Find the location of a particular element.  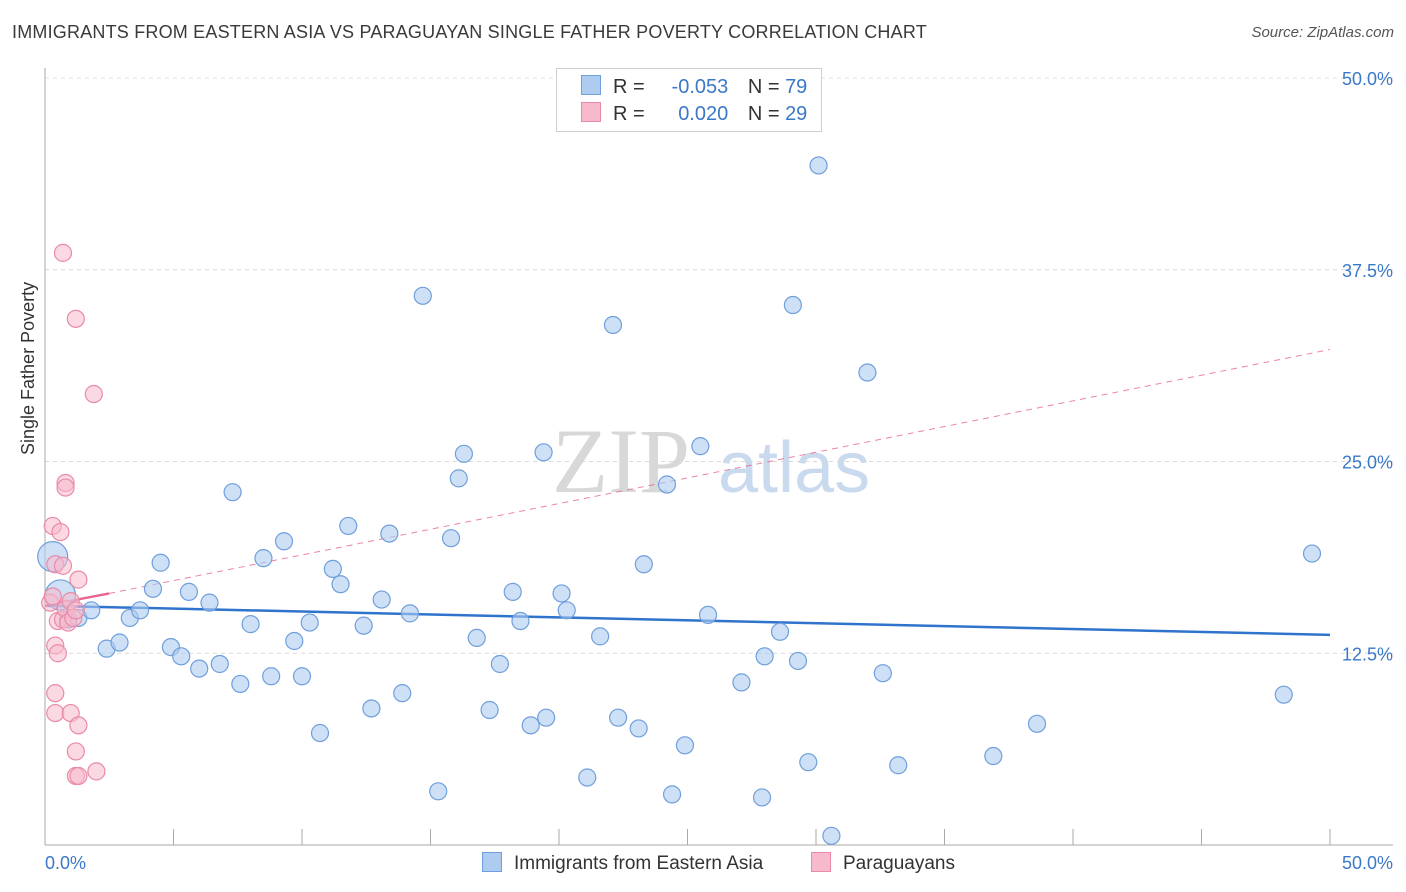

legend-row-eastern-asia: R = -0.053 N = 79 is located at coordinates (694, 87).